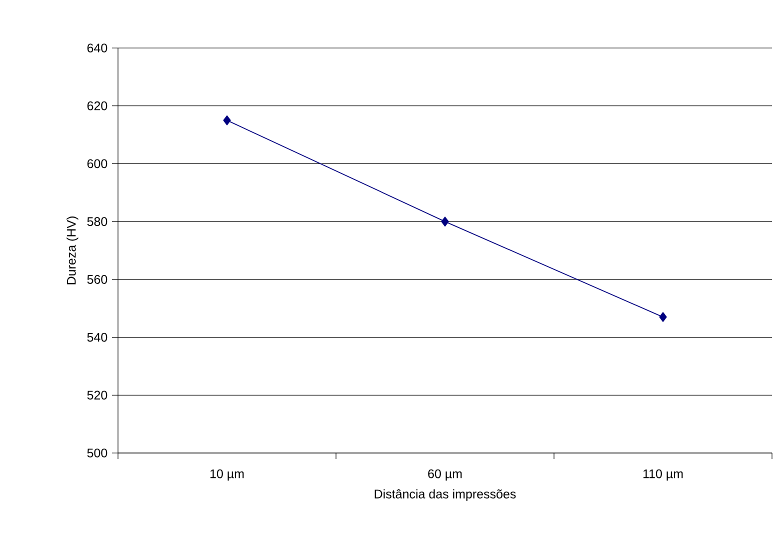 The height and width of the screenshot is (546, 773). Describe the element at coordinates (227, 475) in the screenshot. I see `x-tick-label: 10 µm` at that location.